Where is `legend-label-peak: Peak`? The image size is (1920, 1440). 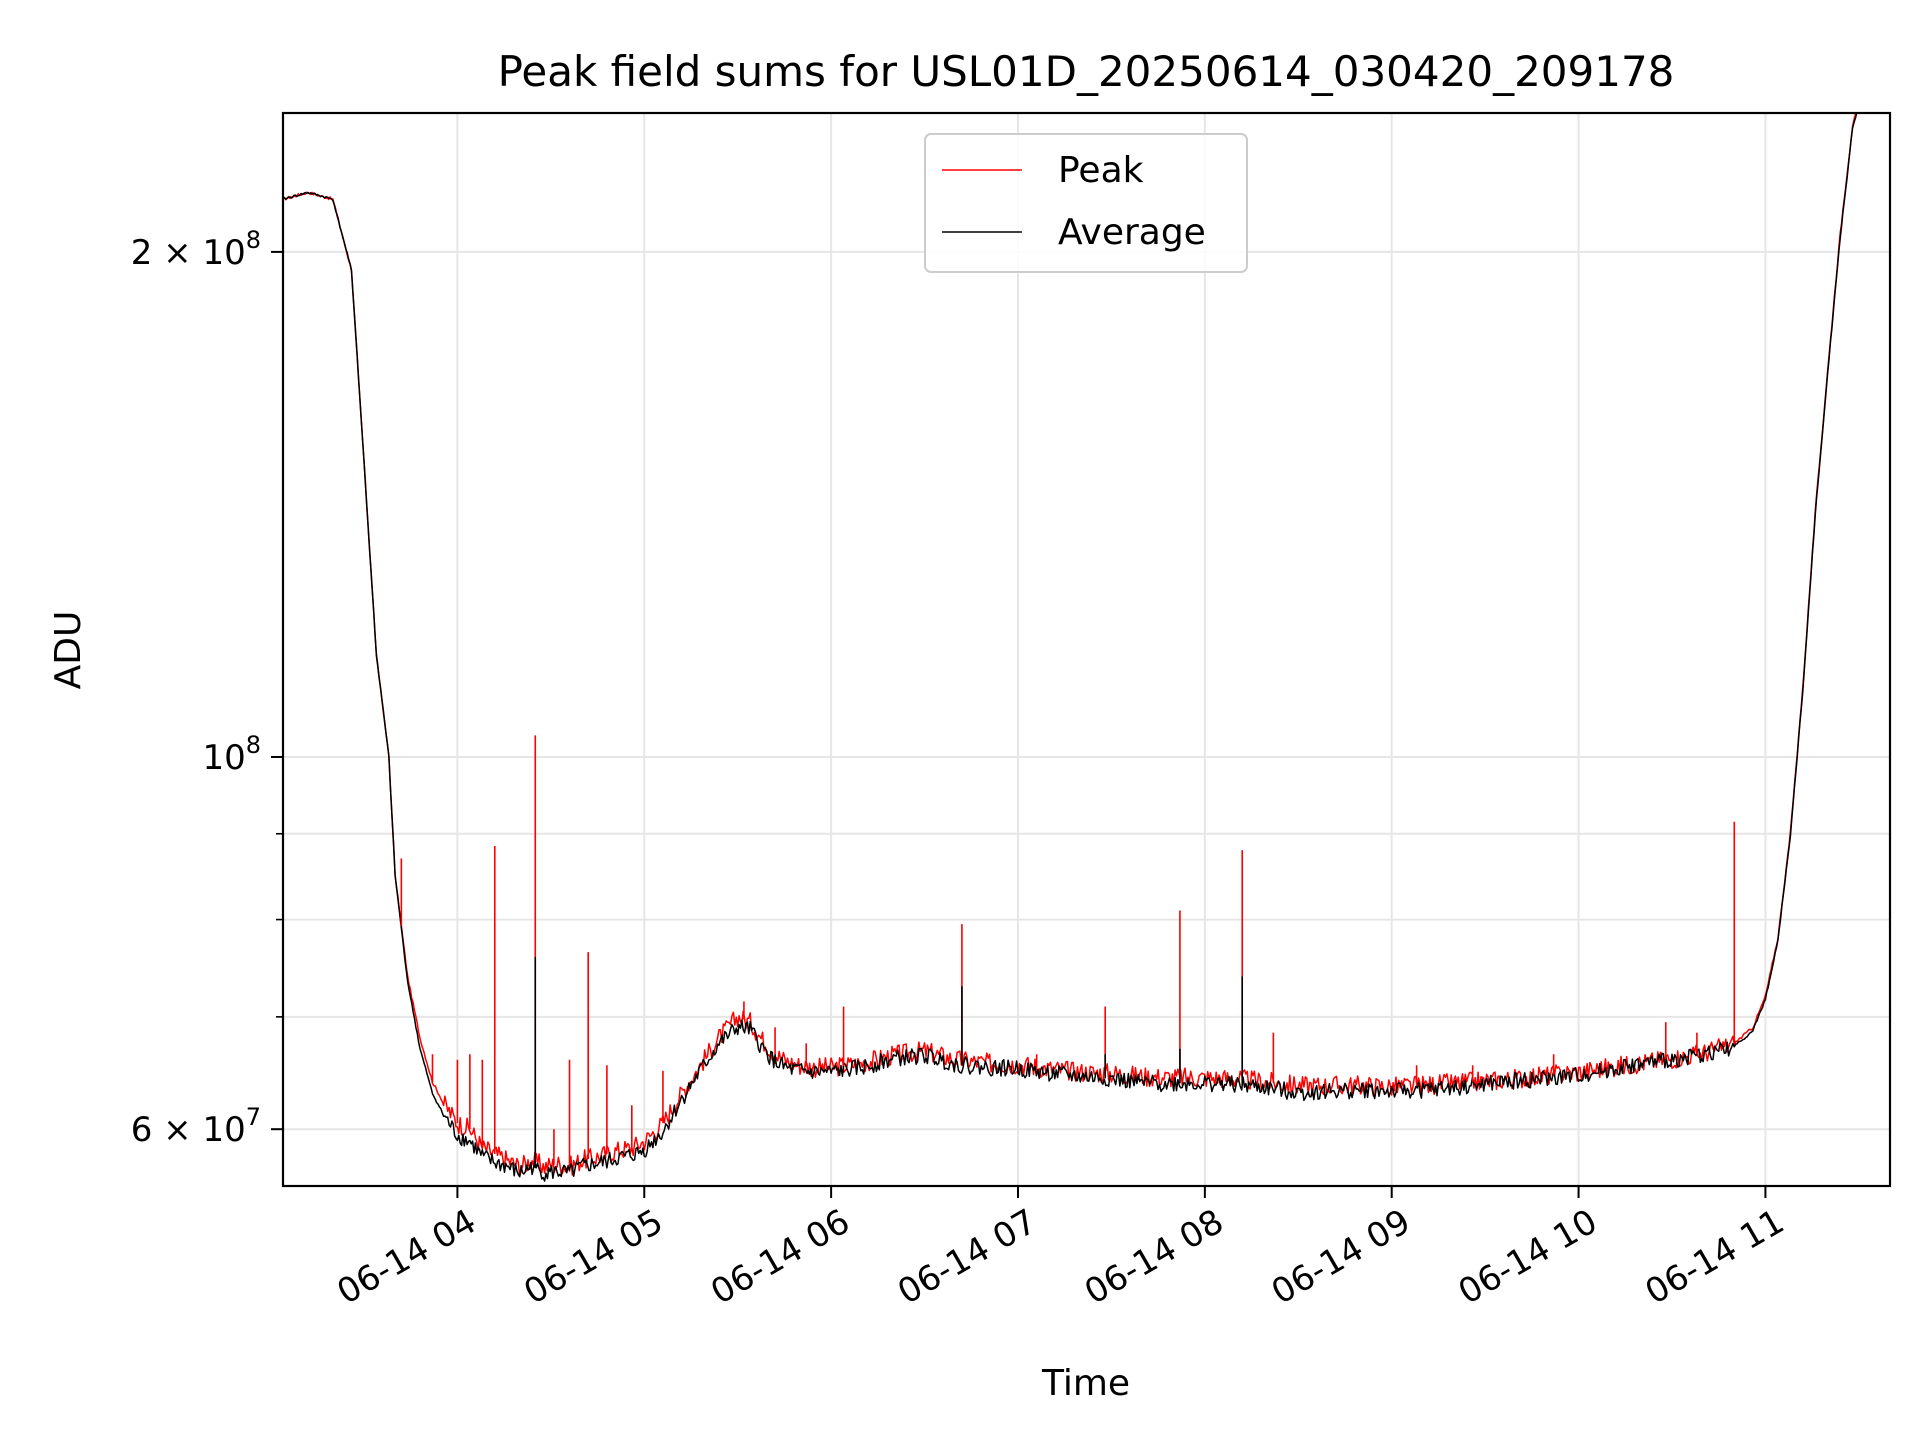 legend-label-peak: Peak is located at coordinates (1101, 170).